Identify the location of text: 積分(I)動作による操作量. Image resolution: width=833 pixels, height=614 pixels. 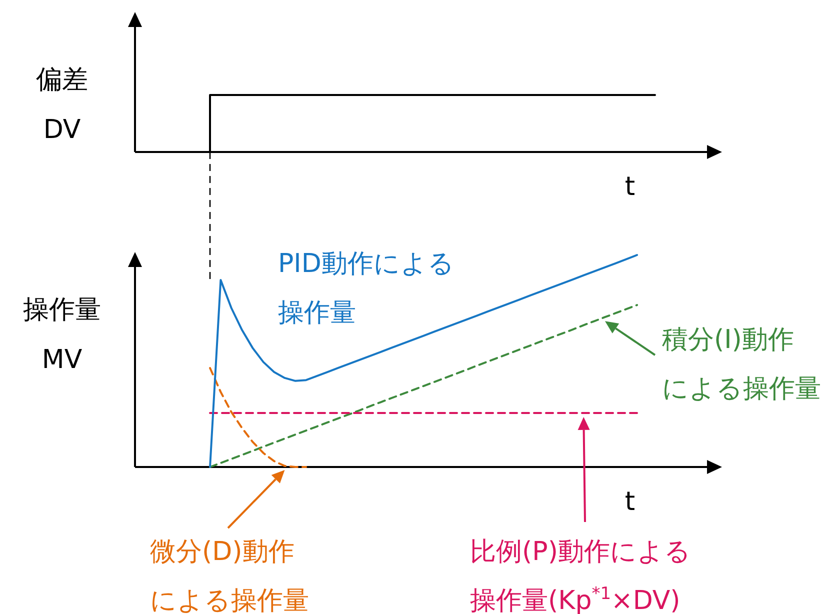
(741, 364).